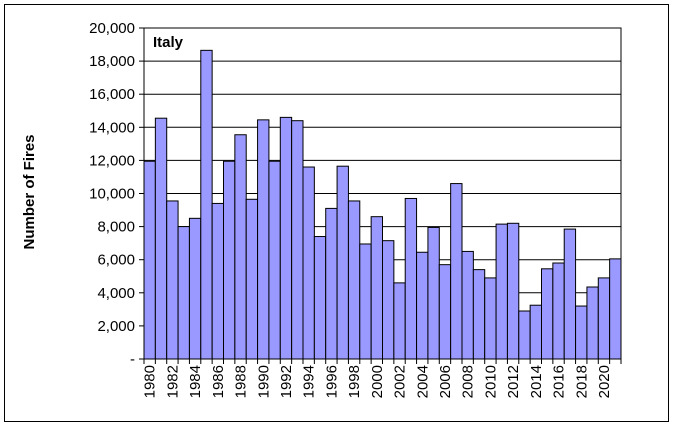 The image size is (675, 428). Describe the element at coordinates (116, 326) in the screenshot. I see `y-tick-label: 2,000` at that location.